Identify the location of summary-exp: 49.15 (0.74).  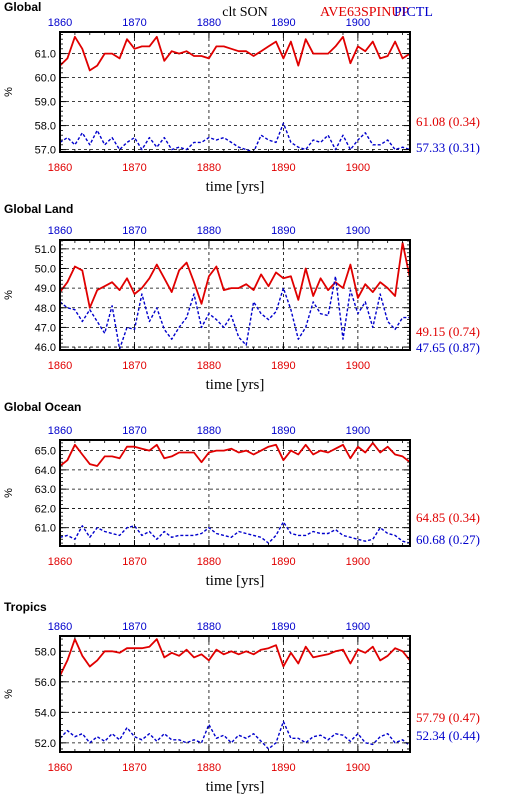
(448, 331).